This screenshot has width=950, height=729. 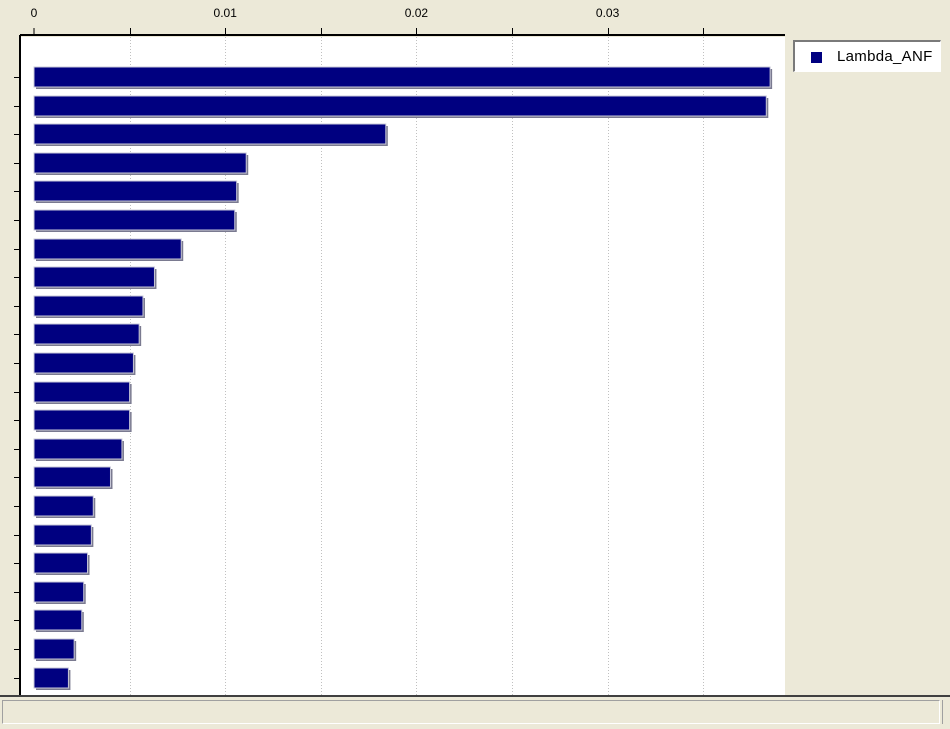 I want to click on status-bar, so click(x=475, y=712).